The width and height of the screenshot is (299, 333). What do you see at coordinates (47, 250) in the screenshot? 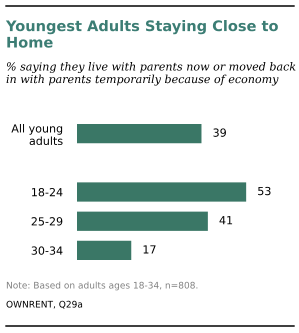
I see `y-tick-label: 30-34` at bounding box center [47, 250].